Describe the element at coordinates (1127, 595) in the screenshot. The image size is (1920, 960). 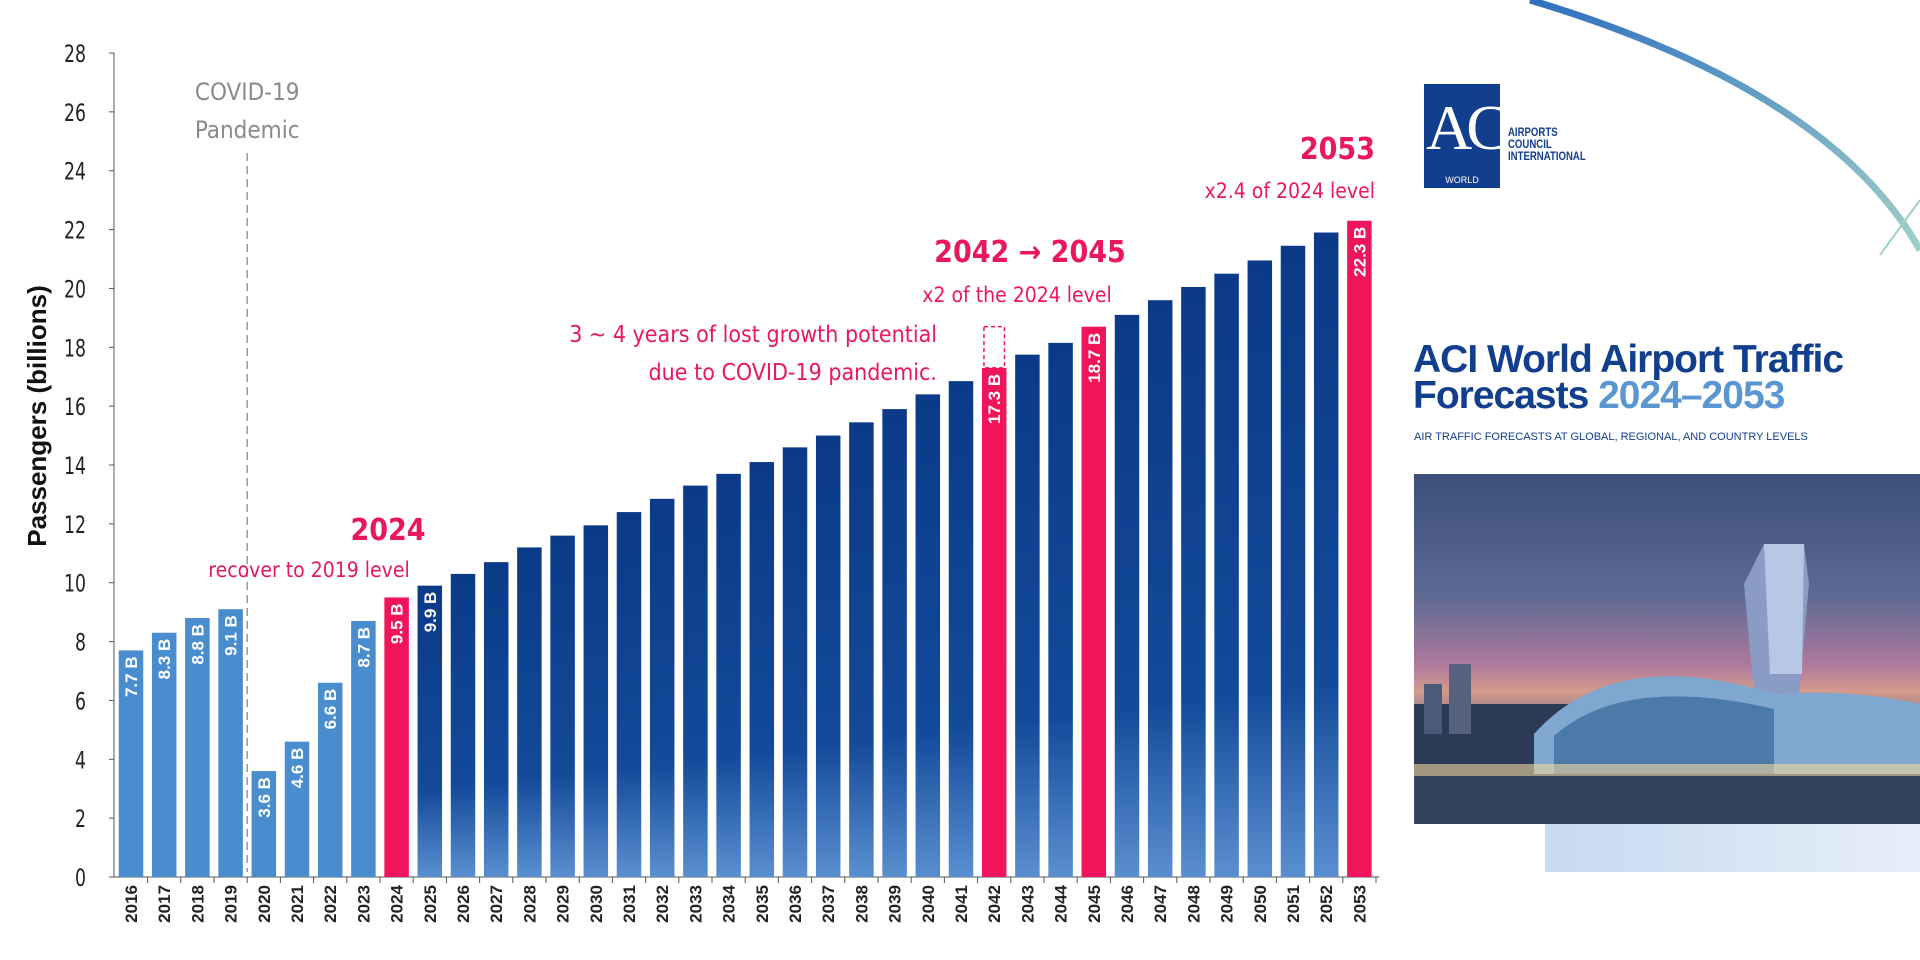
I see `bar-2046` at that location.